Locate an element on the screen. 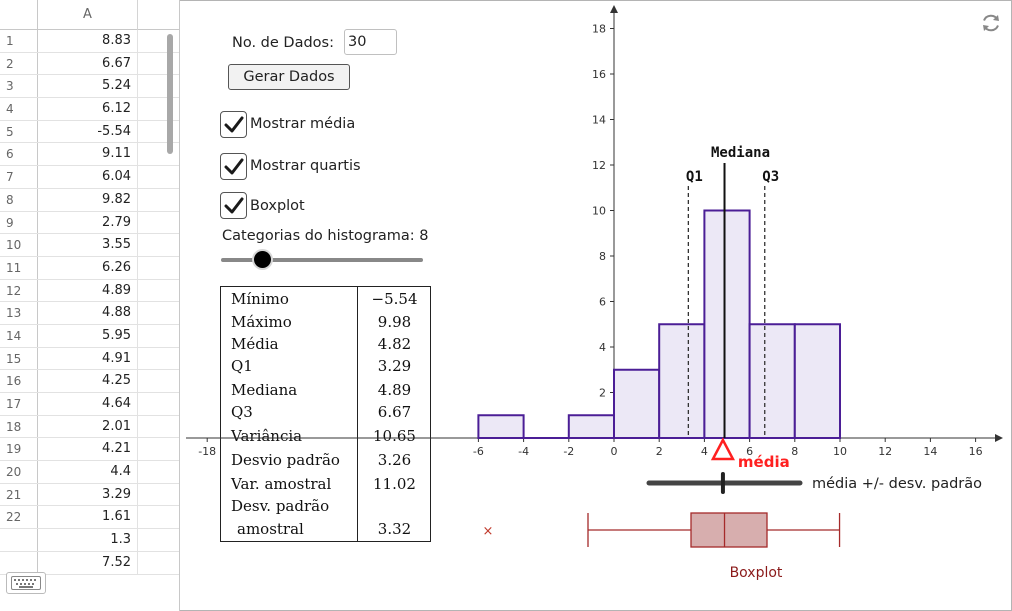 The image size is (1012, 611). cell-value: 2.79 is located at coordinates (88, 222).